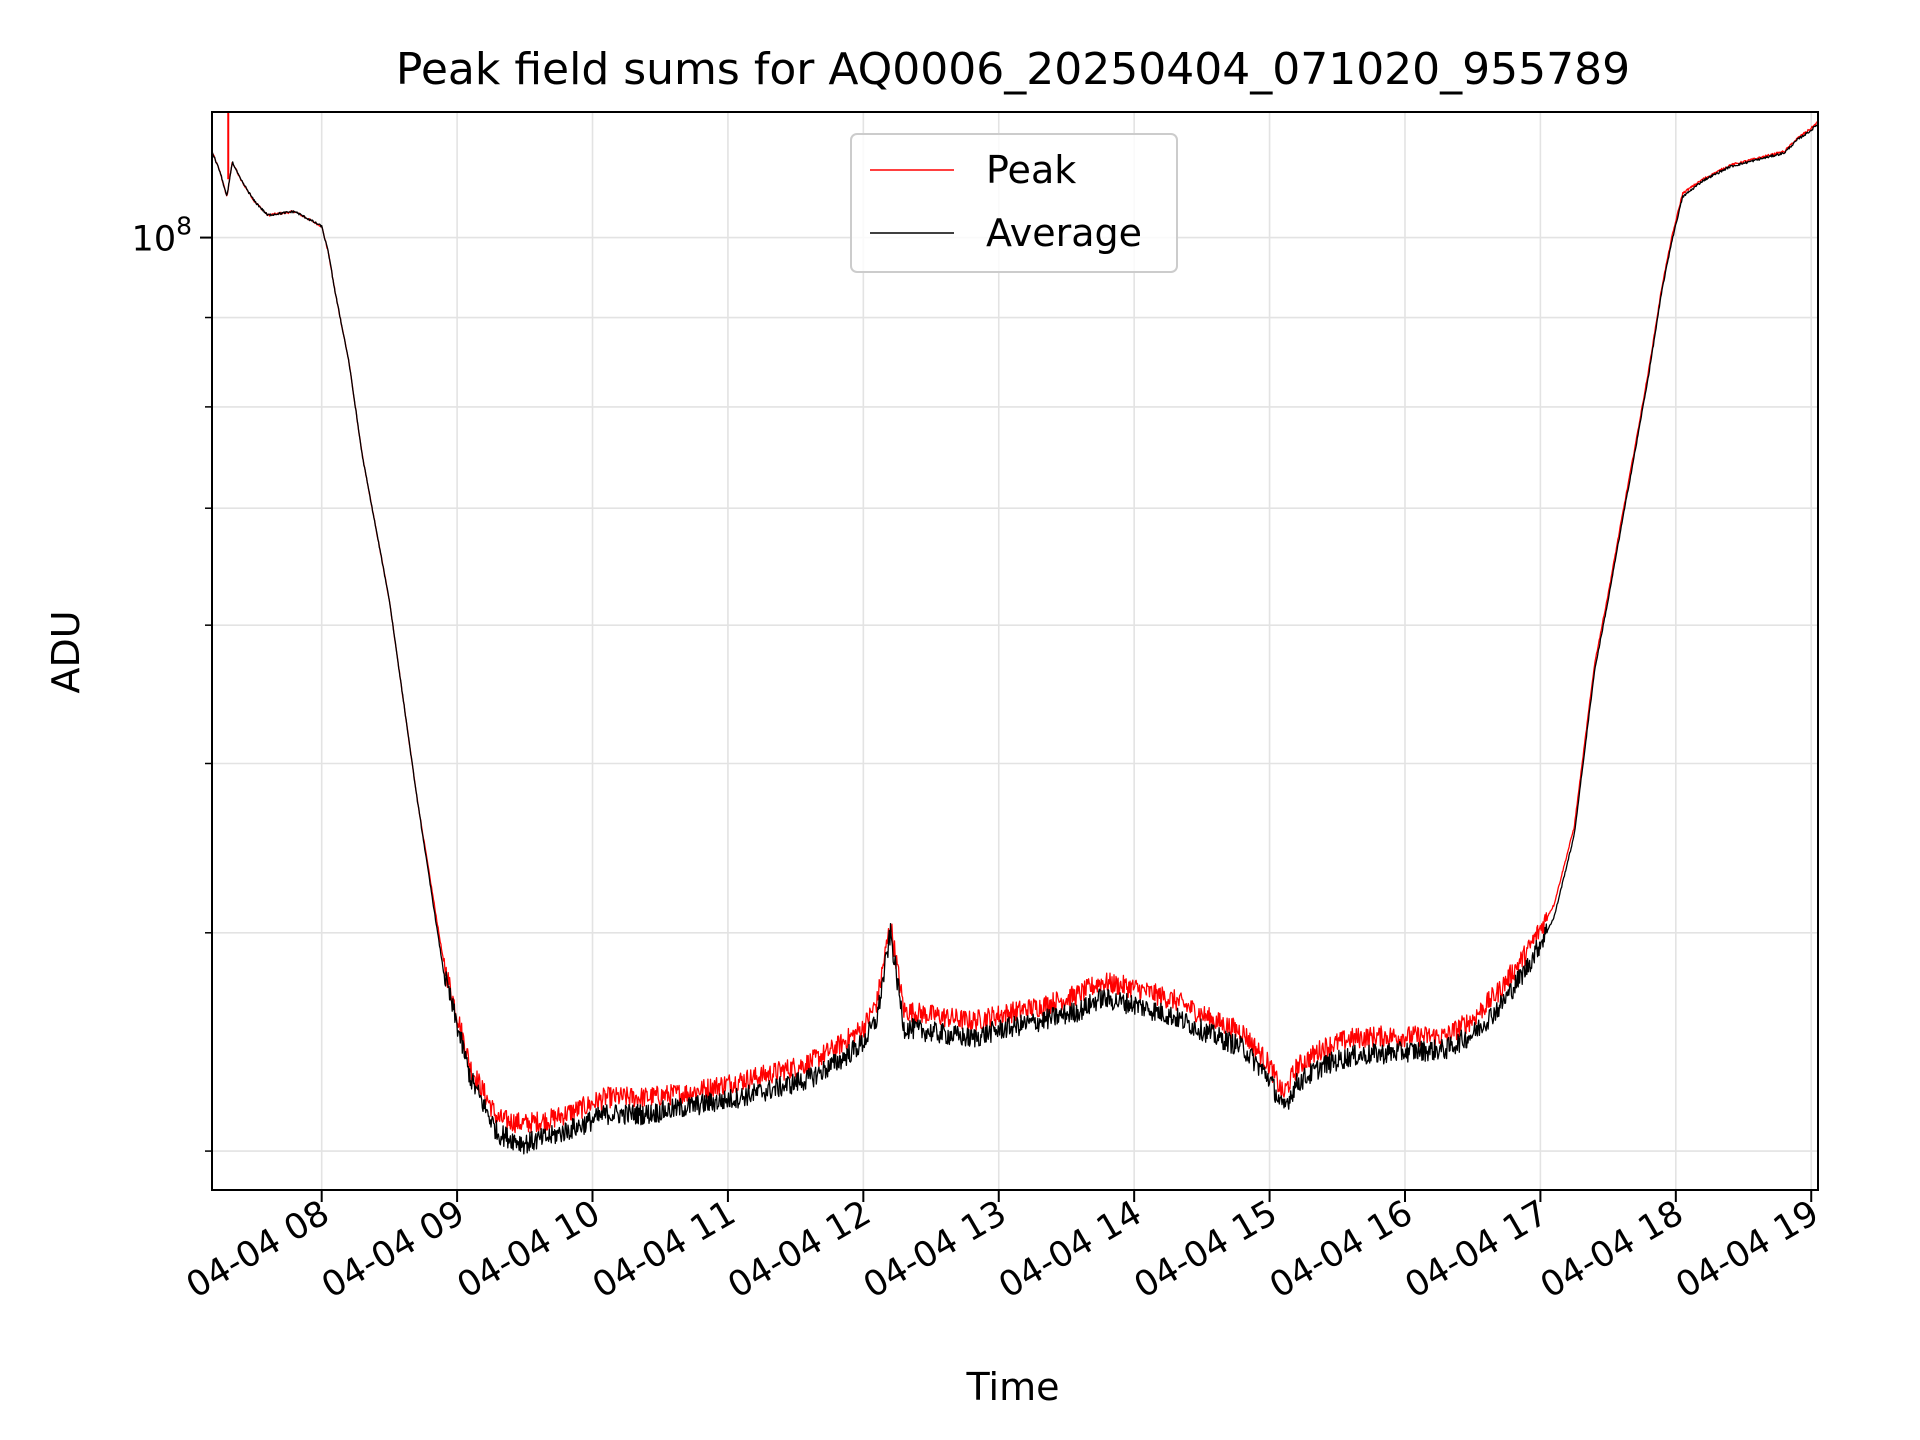  What do you see at coordinates (1064, 233) in the screenshot?
I see `legend-label-average: Average` at bounding box center [1064, 233].